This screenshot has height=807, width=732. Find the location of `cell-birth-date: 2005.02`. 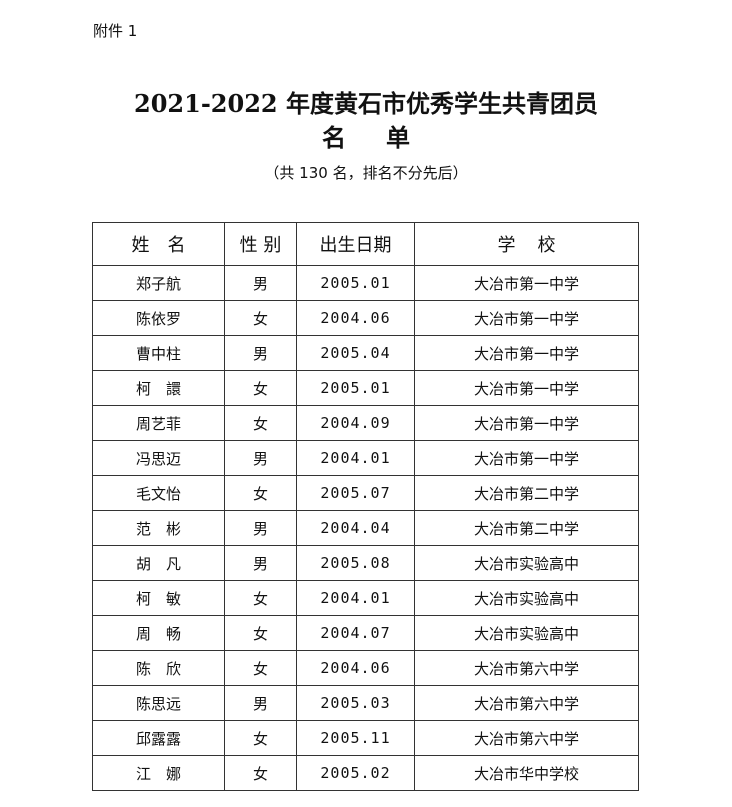

cell-birth-date: 2005.02 is located at coordinates (355, 773).